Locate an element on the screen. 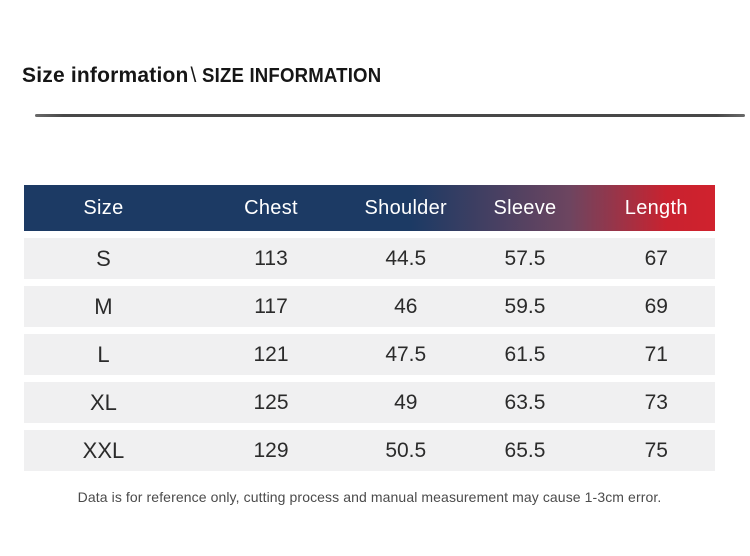 The width and height of the screenshot is (750, 556). shoulder-cell: 46 is located at coordinates (406, 306).